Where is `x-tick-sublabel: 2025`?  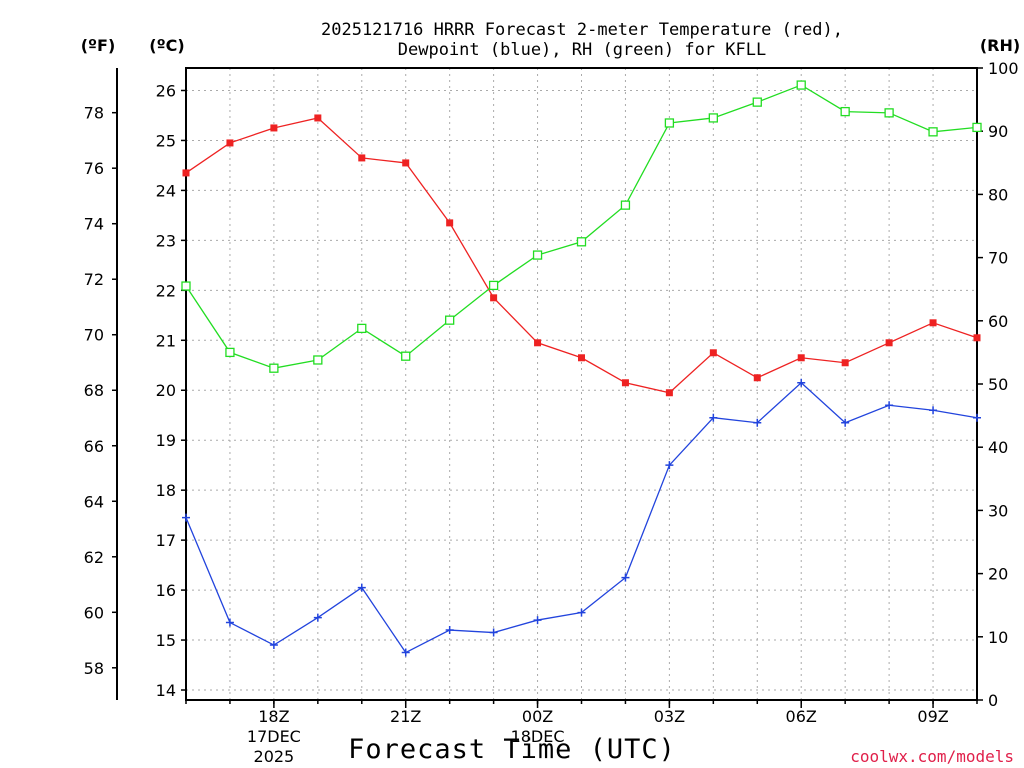
x-tick-sublabel: 2025 is located at coordinates (274, 756).